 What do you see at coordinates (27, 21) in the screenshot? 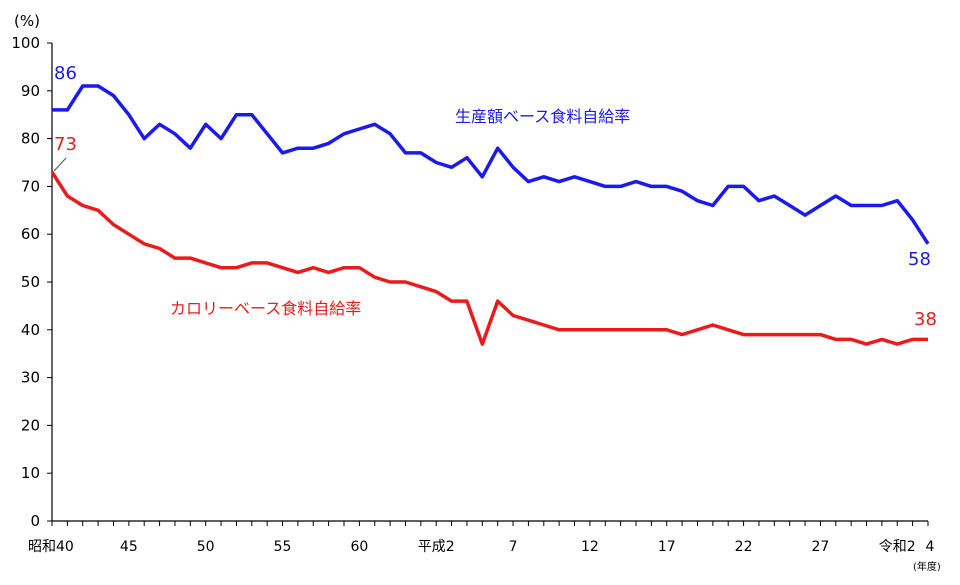
I see `y-axis-unit: (%)` at bounding box center [27, 21].